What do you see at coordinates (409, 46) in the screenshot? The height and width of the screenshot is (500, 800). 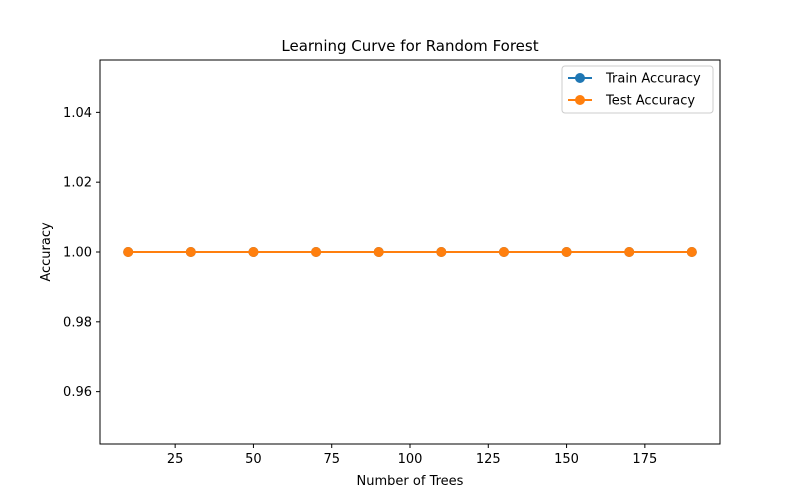 I see `chart-title: Learning Curve for Random Forest` at bounding box center [409, 46].